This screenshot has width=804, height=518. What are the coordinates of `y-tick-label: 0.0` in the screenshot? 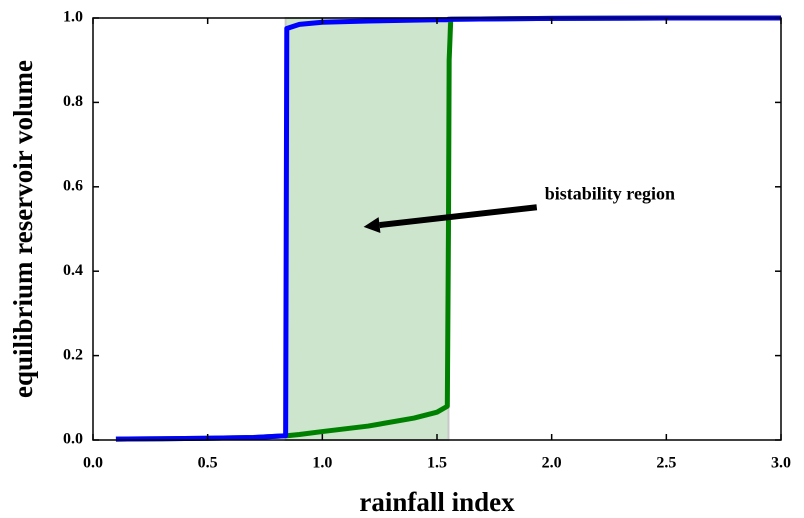 It's located at (73, 439).